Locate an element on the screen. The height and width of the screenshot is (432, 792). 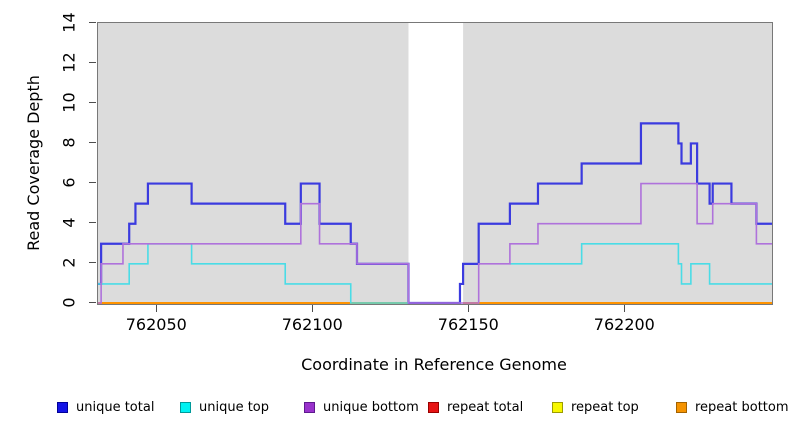
x-tick-label: 762150 is located at coordinates (468, 324).